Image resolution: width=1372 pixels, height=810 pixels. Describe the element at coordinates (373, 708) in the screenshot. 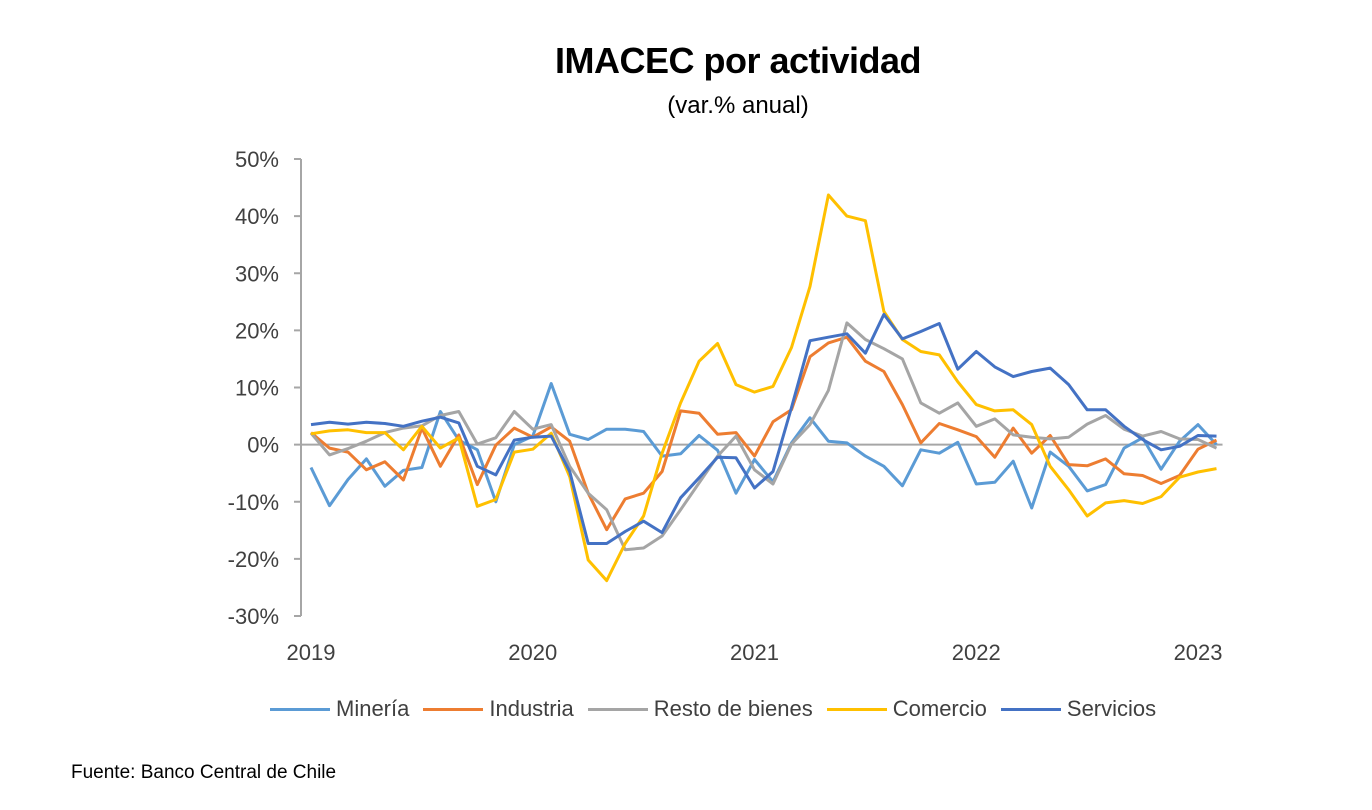

I see `legend-label: Minería` at that location.